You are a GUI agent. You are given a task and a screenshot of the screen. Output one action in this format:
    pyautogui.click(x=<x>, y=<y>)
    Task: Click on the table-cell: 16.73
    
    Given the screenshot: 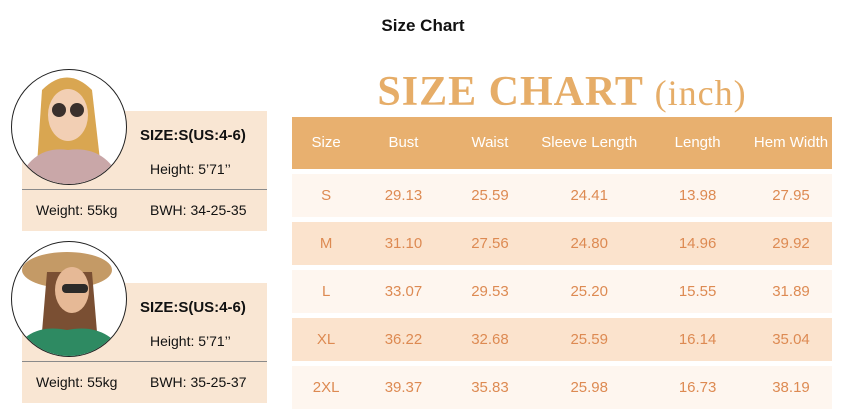 What is the action you would take?
    pyautogui.click(x=697, y=387)
    